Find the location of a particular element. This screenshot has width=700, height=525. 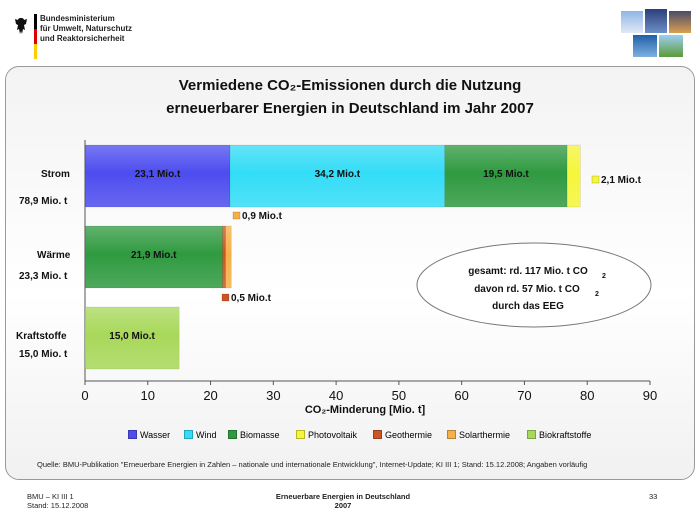

x-tick-label: 20 is located at coordinates (210, 395).